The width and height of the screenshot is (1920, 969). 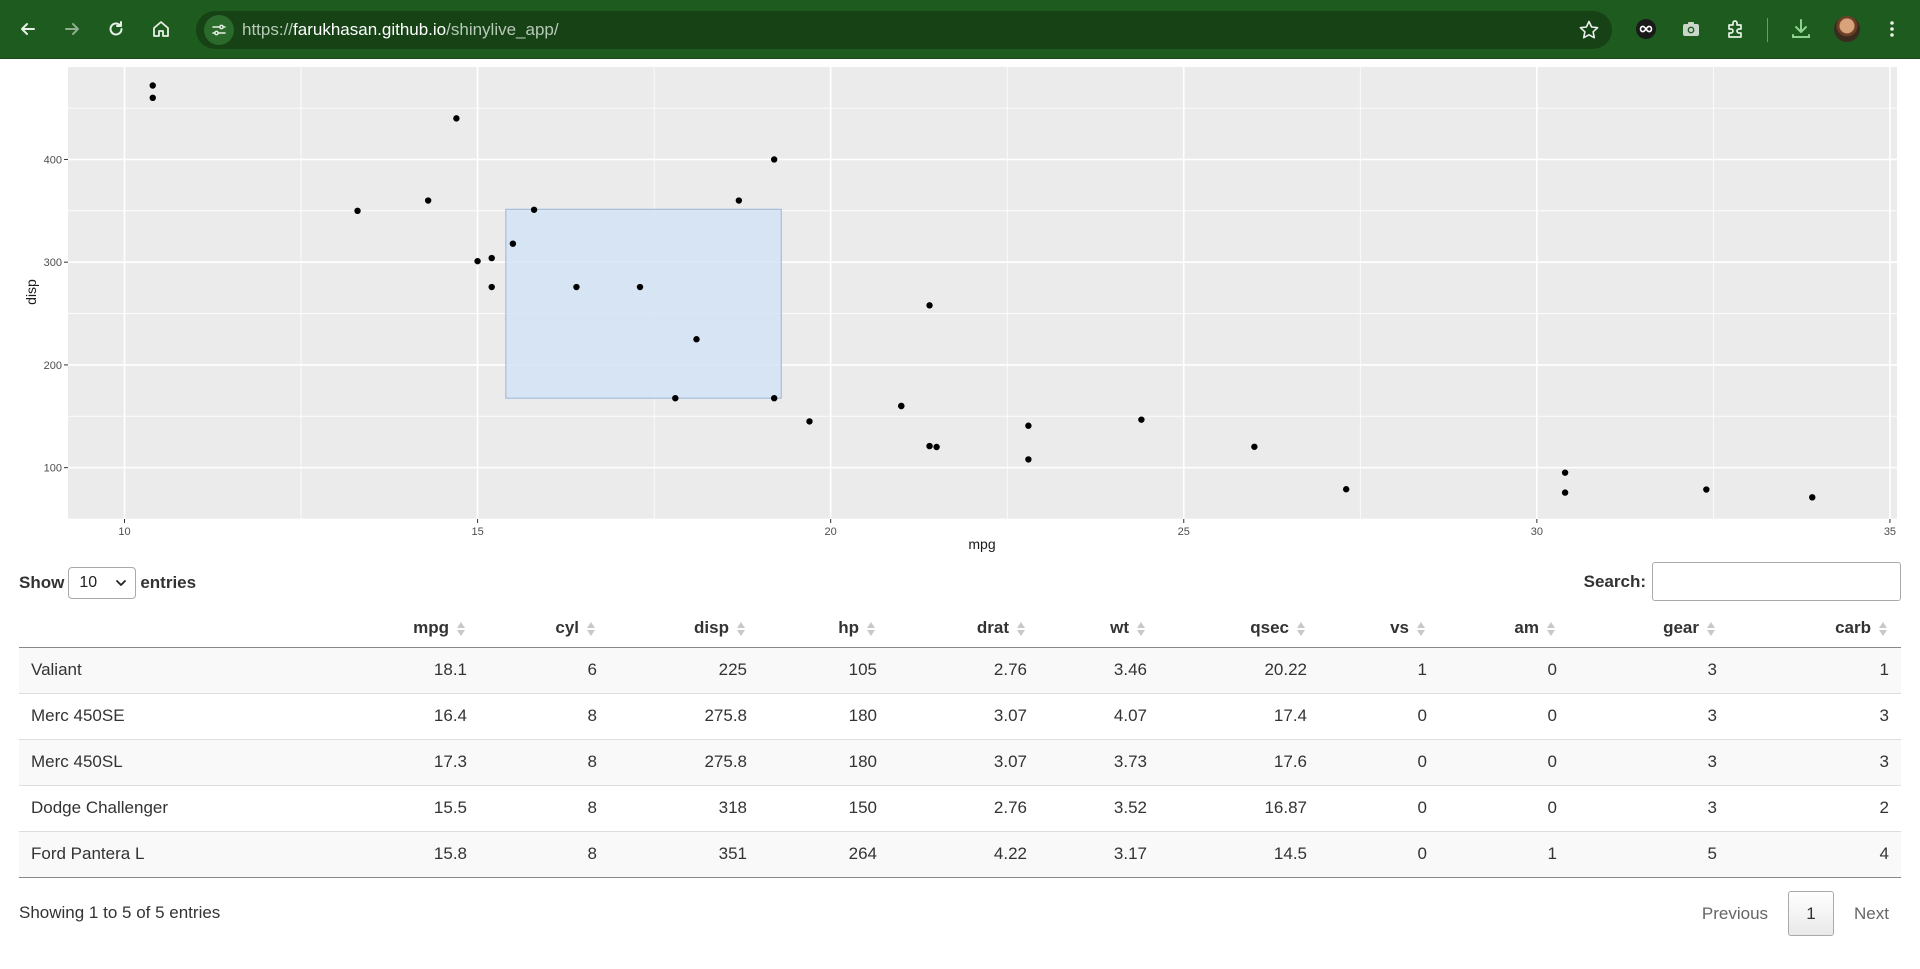 What do you see at coordinates (824, 669) in the screenshot?
I see `cell-hp: 105` at bounding box center [824, 669].